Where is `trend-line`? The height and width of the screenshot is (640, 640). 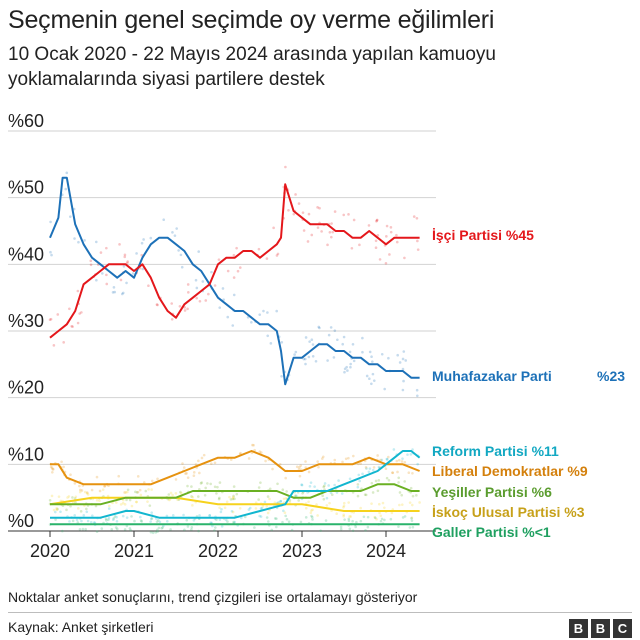
trend-line is located at coordinates (234, 504).